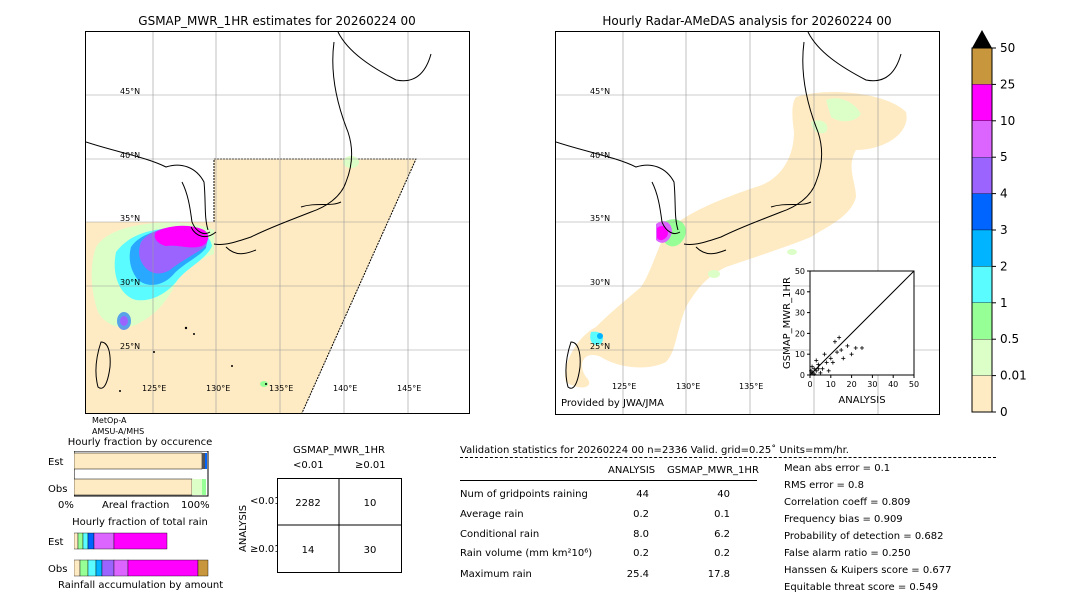  I want to click on contingency-row2: ≥0.01, so click(265, 549).